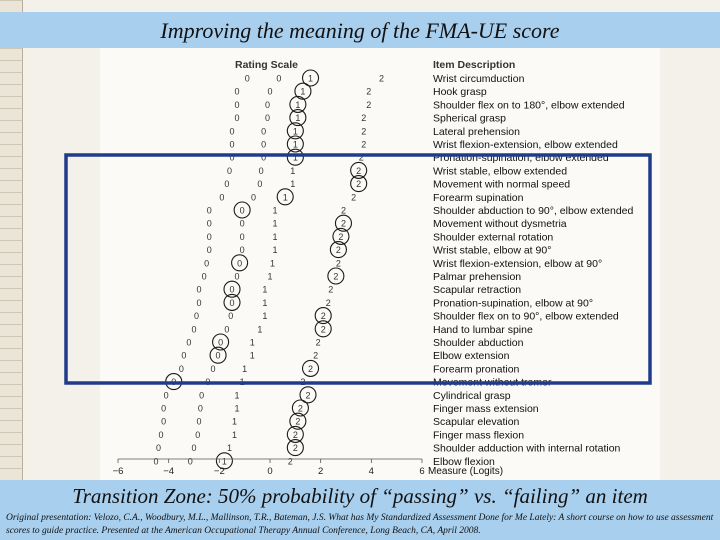  Describe the element at coordinates (476, 132) in the screenshot. I see `item-label: Lateral prehension` at that location.